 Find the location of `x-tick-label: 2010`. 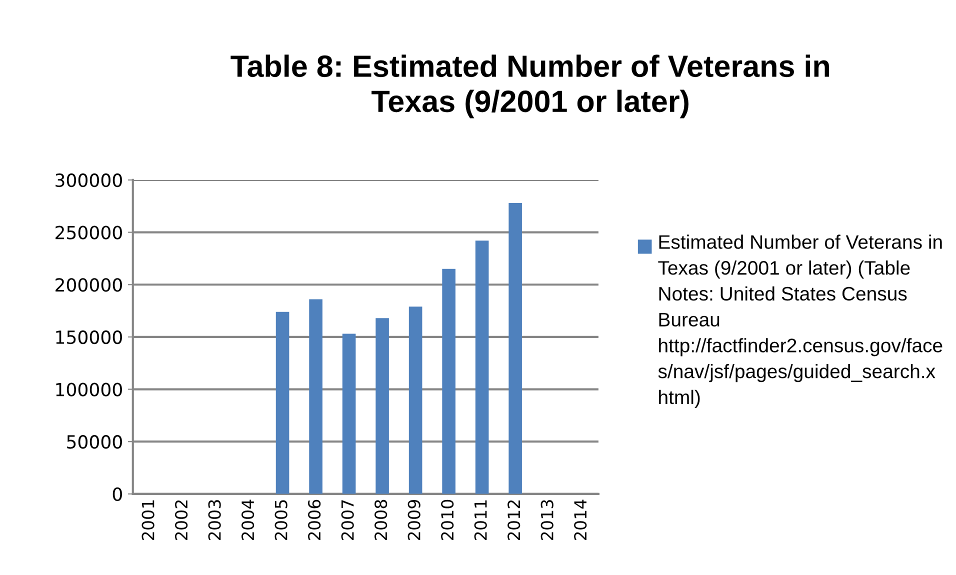

x-tick-label: 2010 is located at coordinates (447, 520).